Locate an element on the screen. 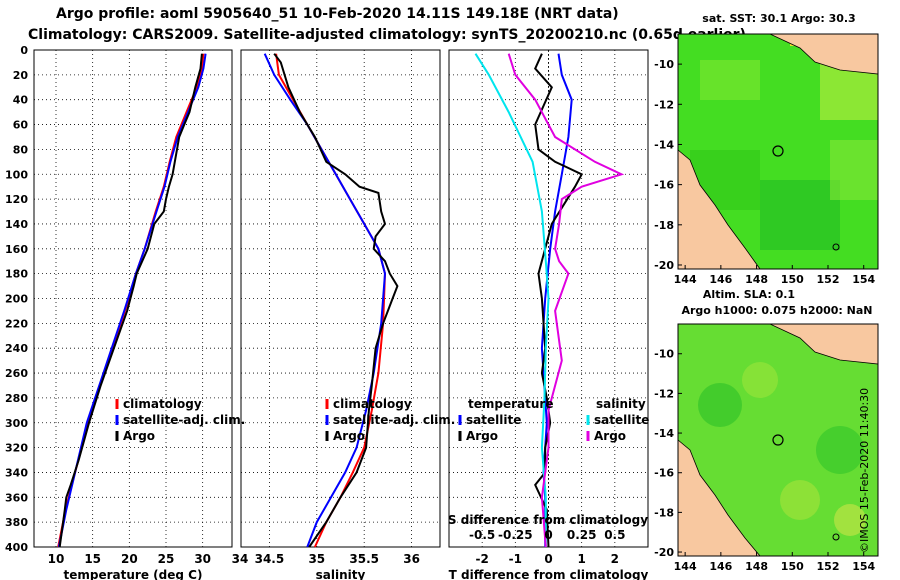 The image size is (900, 580). series-t-argo is located at coordinates (559, 300).